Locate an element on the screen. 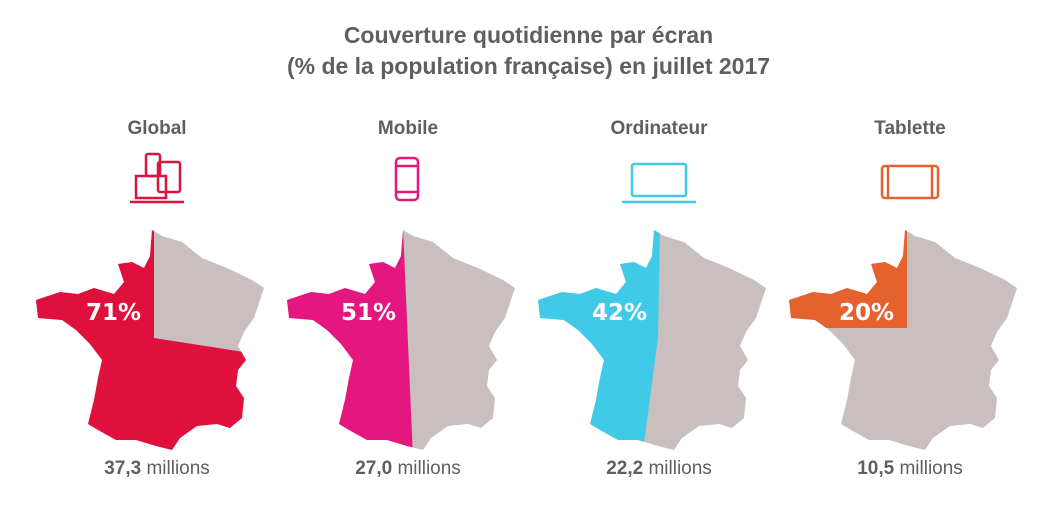 This screenshot has height=524, width=1057. millions-global: 37,3 millions is located at coordinates (157, 469).